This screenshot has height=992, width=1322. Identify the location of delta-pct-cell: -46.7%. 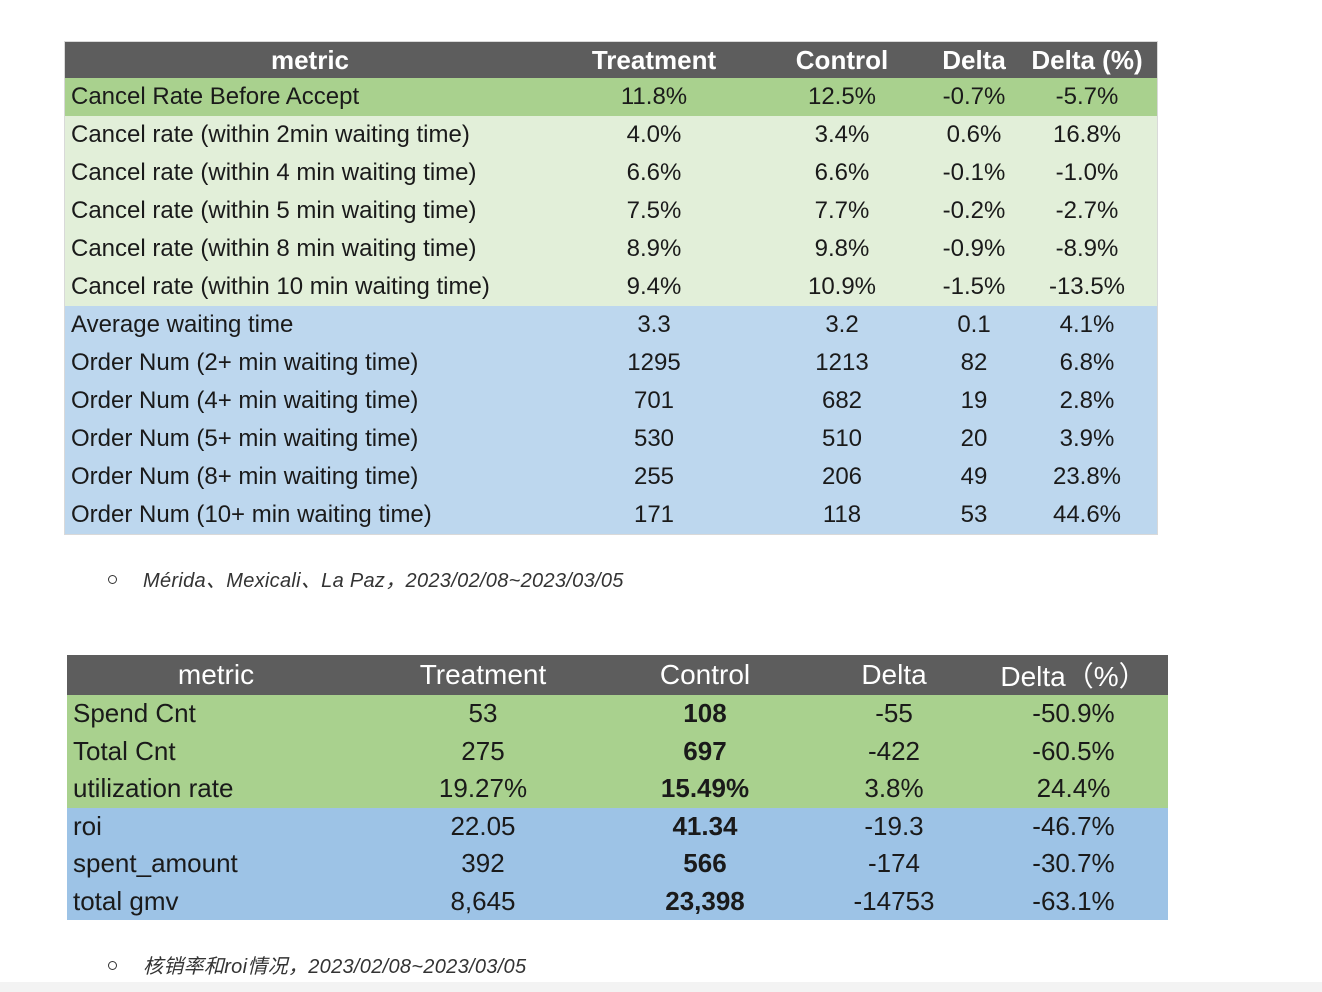
(1073, 826).